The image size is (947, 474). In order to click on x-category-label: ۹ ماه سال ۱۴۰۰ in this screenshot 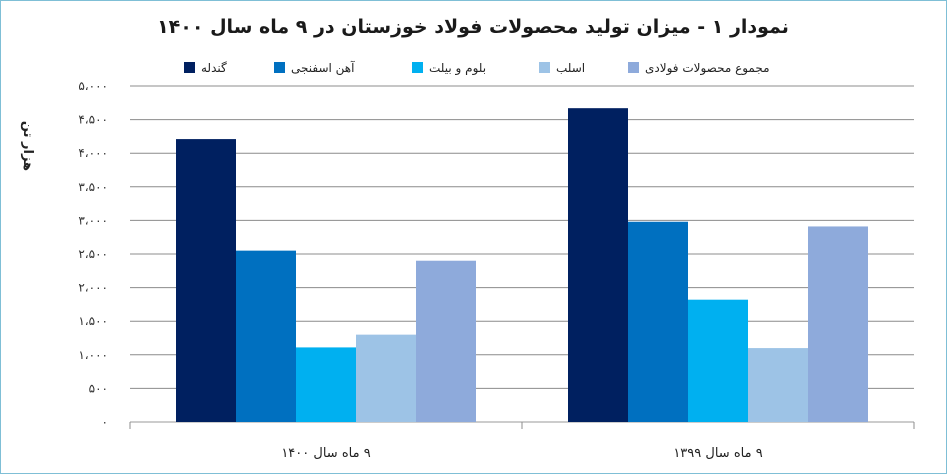, I will do `click(325, 453)`.